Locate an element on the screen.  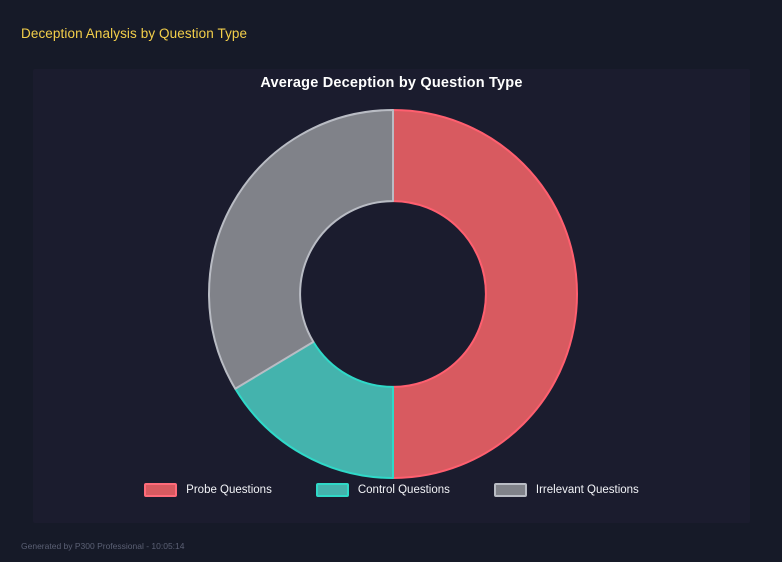
legend-swatch-probe-questions is located at coordinates (161, 490).